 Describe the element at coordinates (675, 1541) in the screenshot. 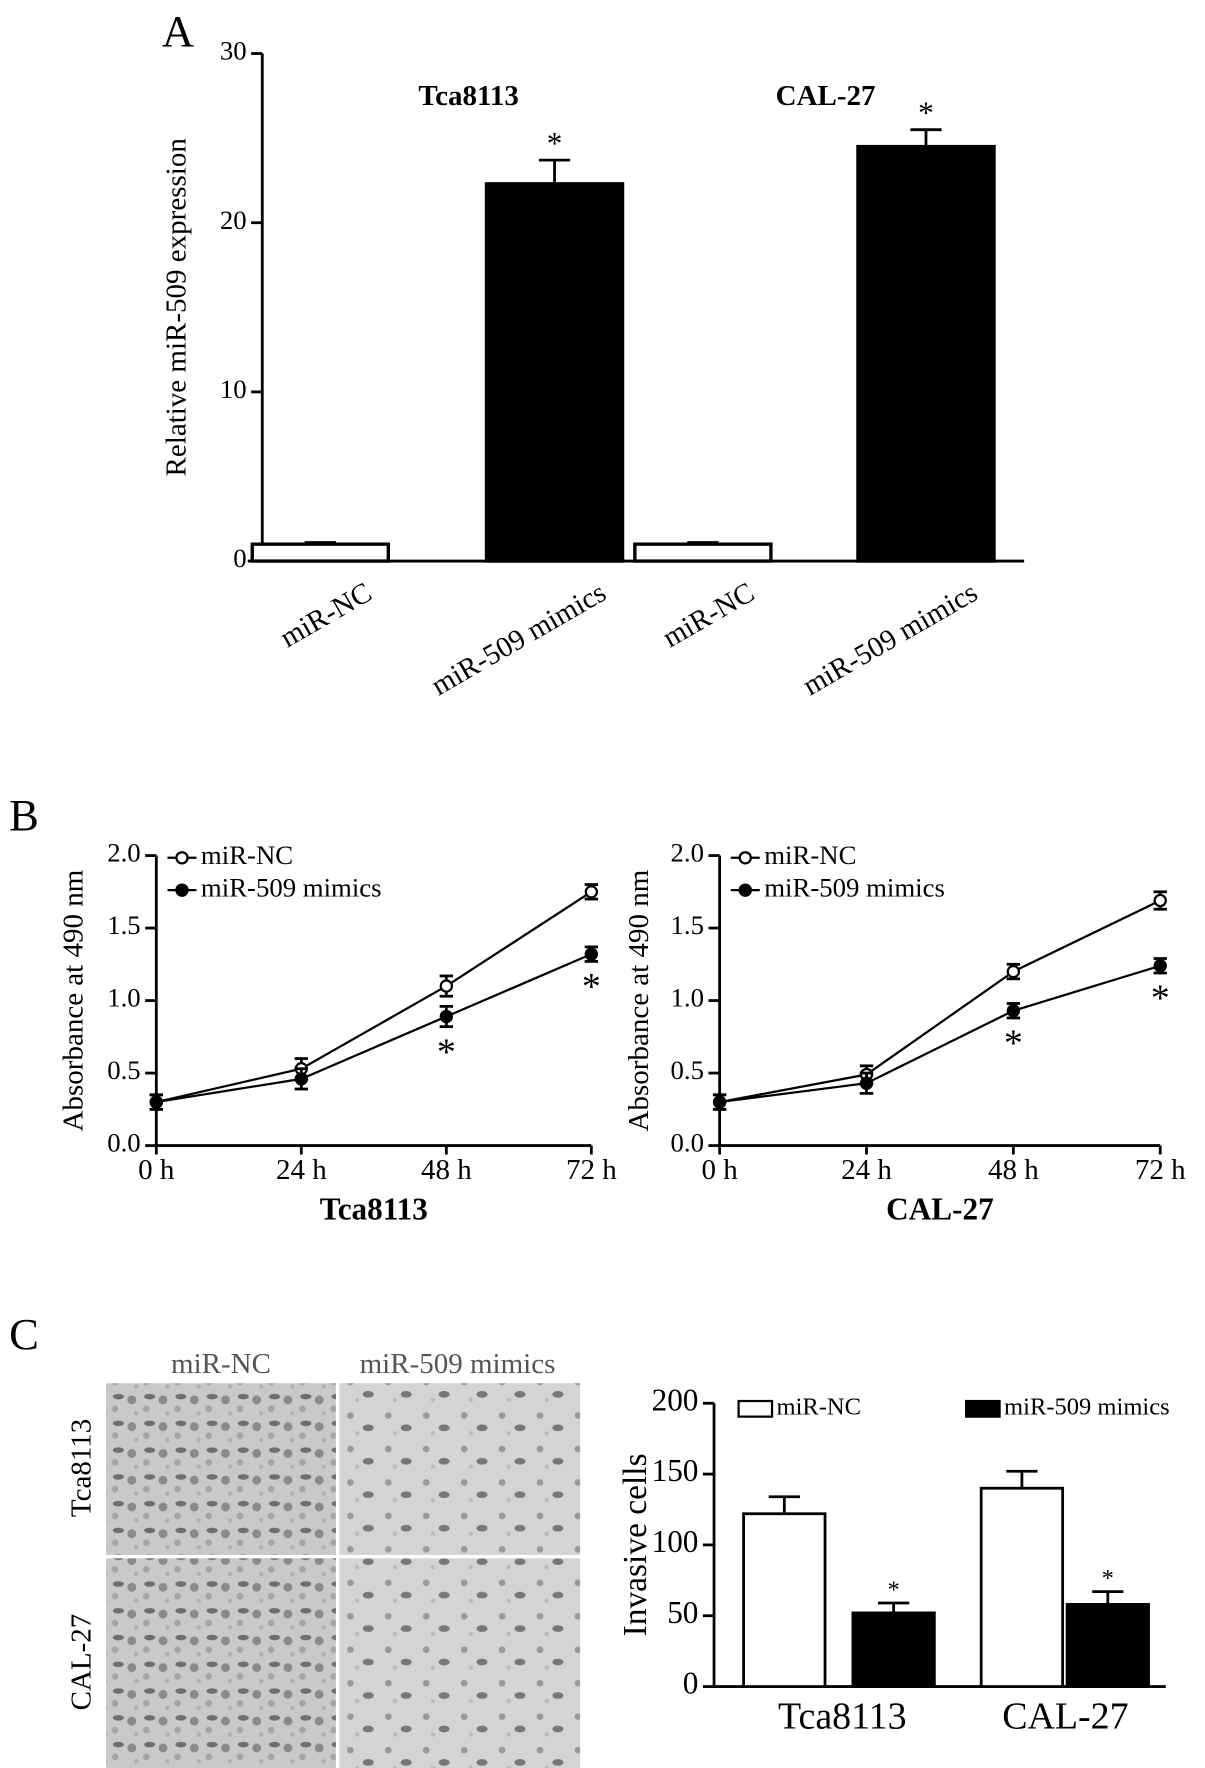

I see `y-tick-label: 100` at that location.